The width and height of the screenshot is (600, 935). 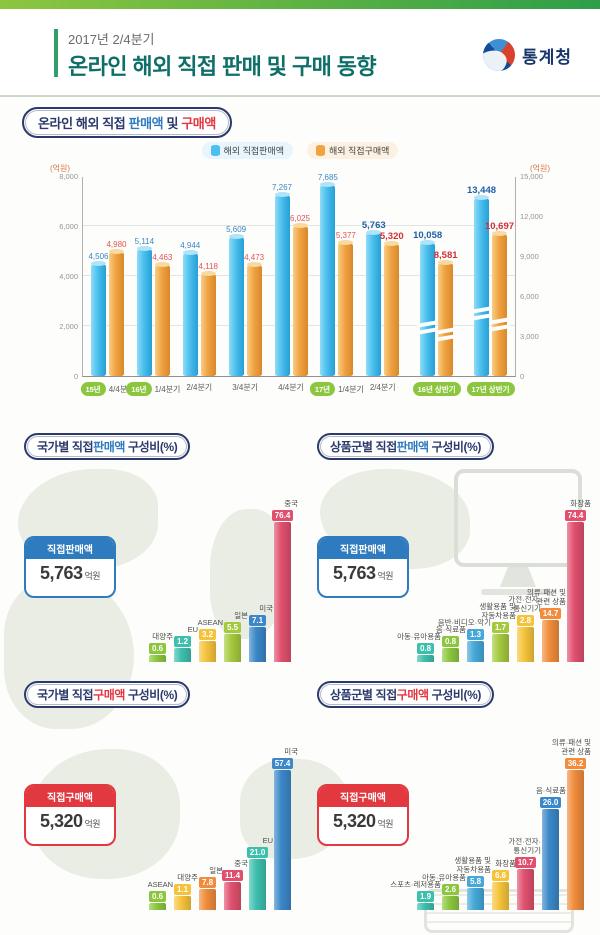 What do you see at coordinates (162, 636) in the screenshot?
I see `mini-bar-label: 대양주` at bounding box center [162, 636].